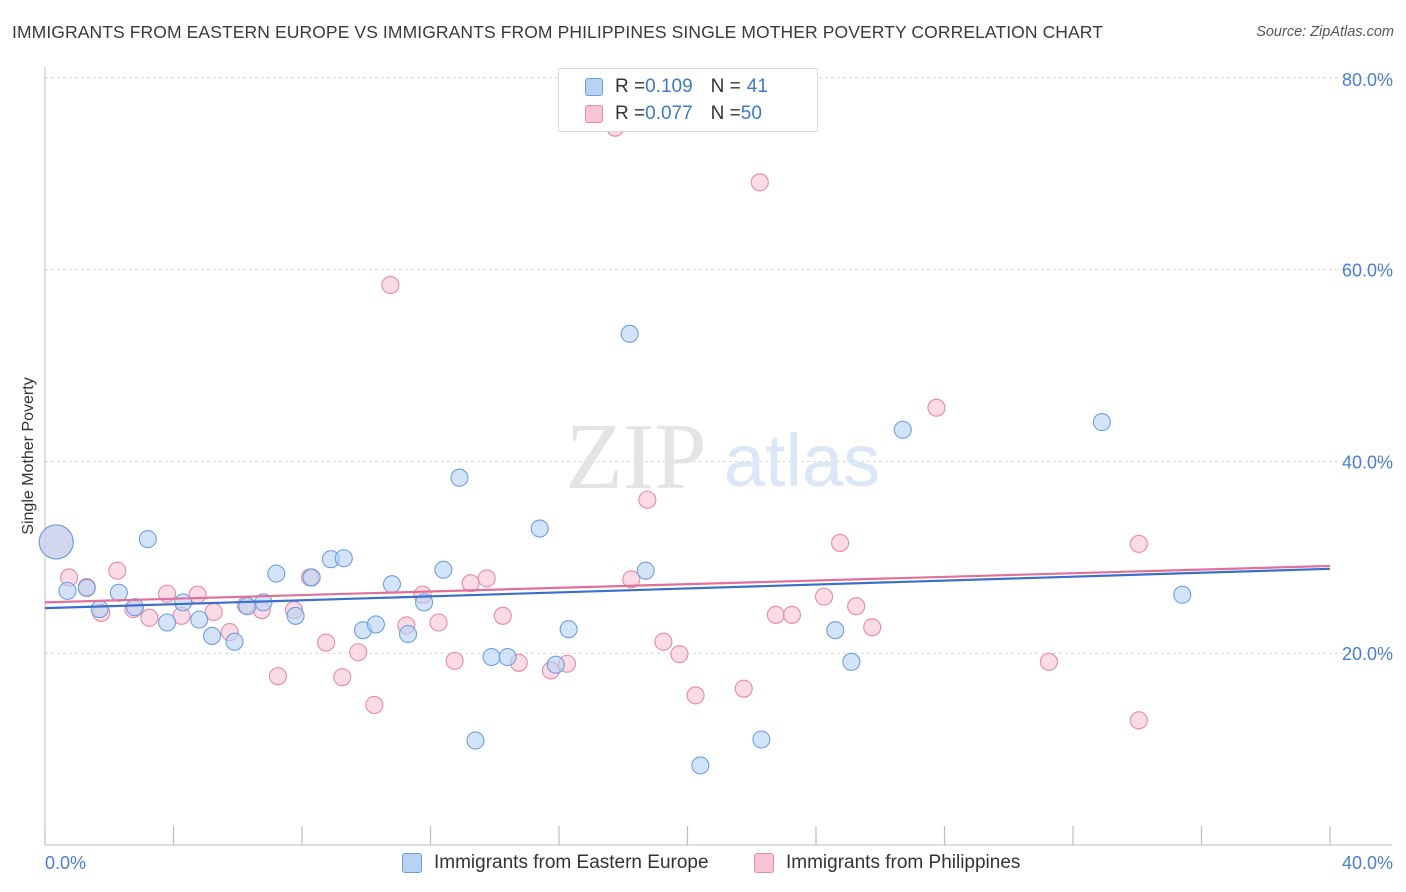  I want to click on legend-item-philippines: Immigrants from Philippines, so click(887, 863).